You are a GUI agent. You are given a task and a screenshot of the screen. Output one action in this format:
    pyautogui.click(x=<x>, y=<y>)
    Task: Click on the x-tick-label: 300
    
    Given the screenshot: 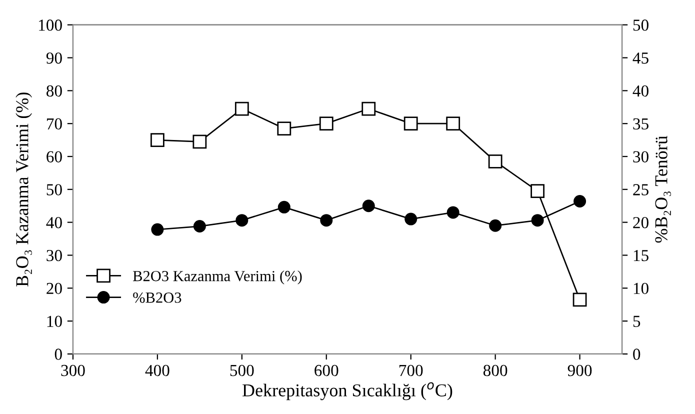 What is the action you would take?
    pyautogui.click(x=73, y=370)
    